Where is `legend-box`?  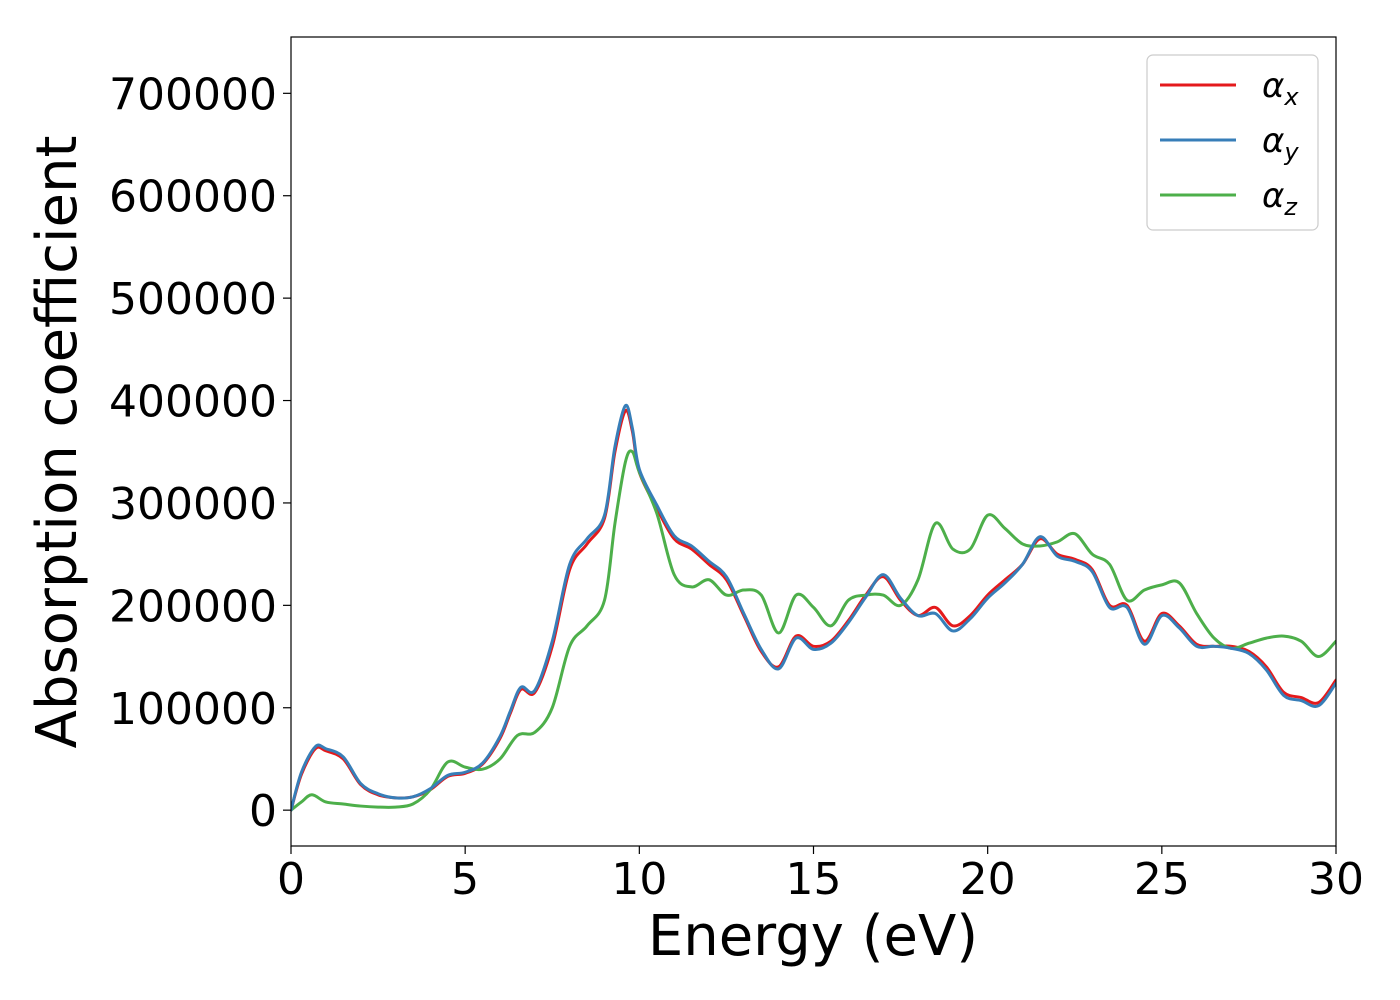
legend-box is located at coordinates (1232, 142).